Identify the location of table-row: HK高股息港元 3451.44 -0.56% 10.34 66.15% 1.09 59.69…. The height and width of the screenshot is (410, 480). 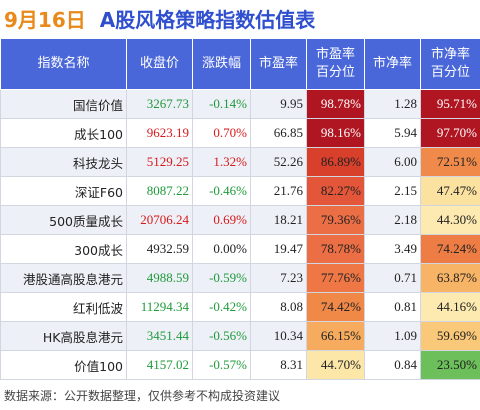
(240, 336).